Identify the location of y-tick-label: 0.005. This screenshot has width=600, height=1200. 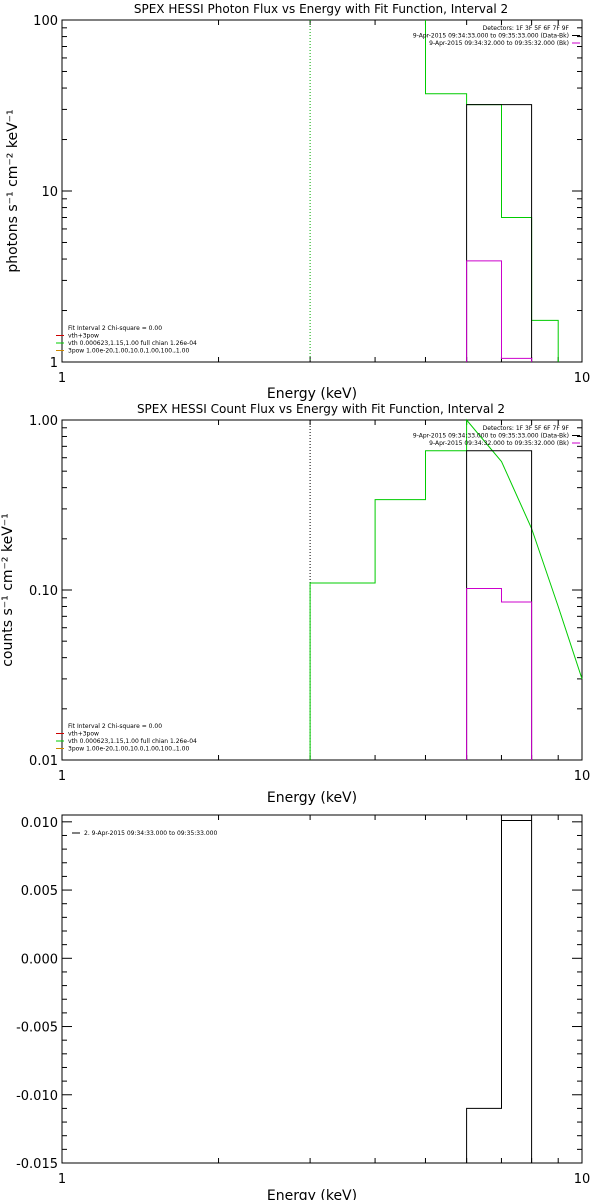
(39, 891).